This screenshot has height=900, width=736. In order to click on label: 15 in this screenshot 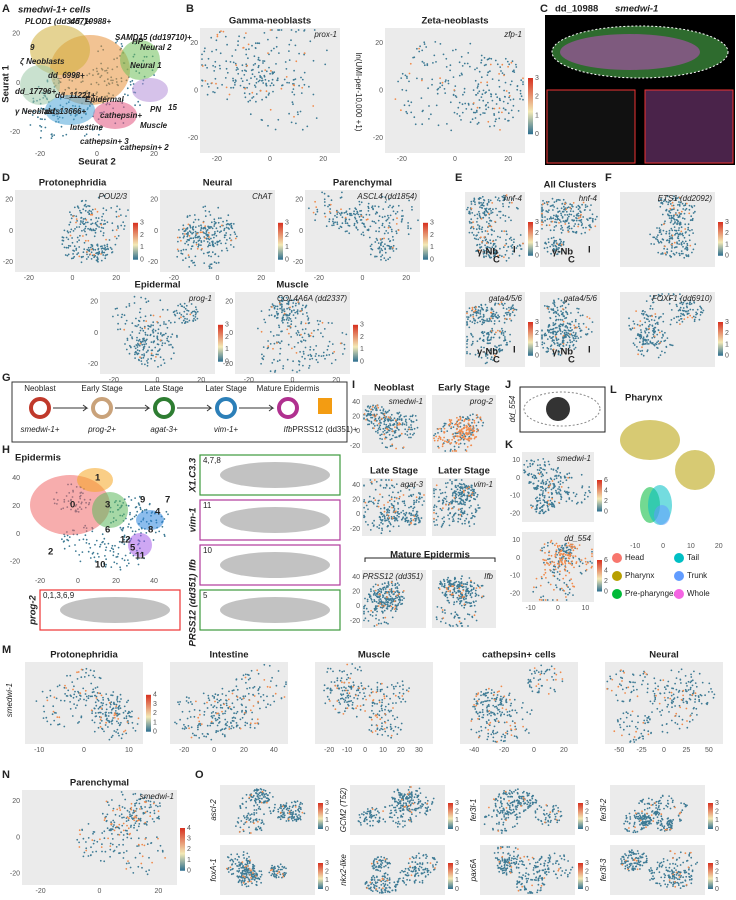, I will do `click(172, 107)`.